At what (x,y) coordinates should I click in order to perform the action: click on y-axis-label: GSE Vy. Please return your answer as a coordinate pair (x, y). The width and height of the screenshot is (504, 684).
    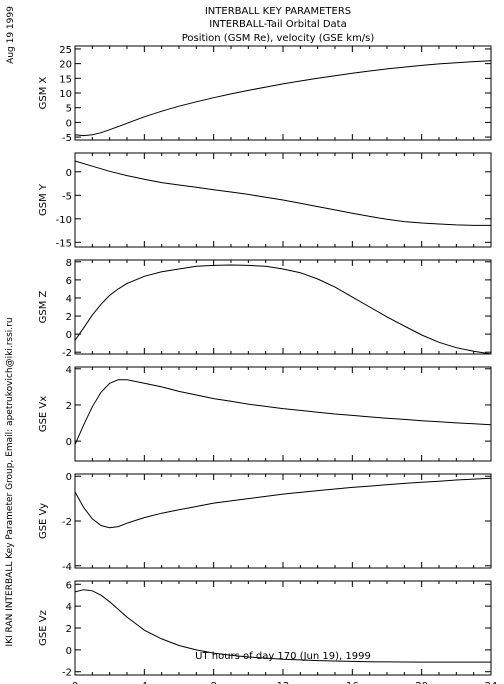
    Looking at the image, I should click on (43, 521).